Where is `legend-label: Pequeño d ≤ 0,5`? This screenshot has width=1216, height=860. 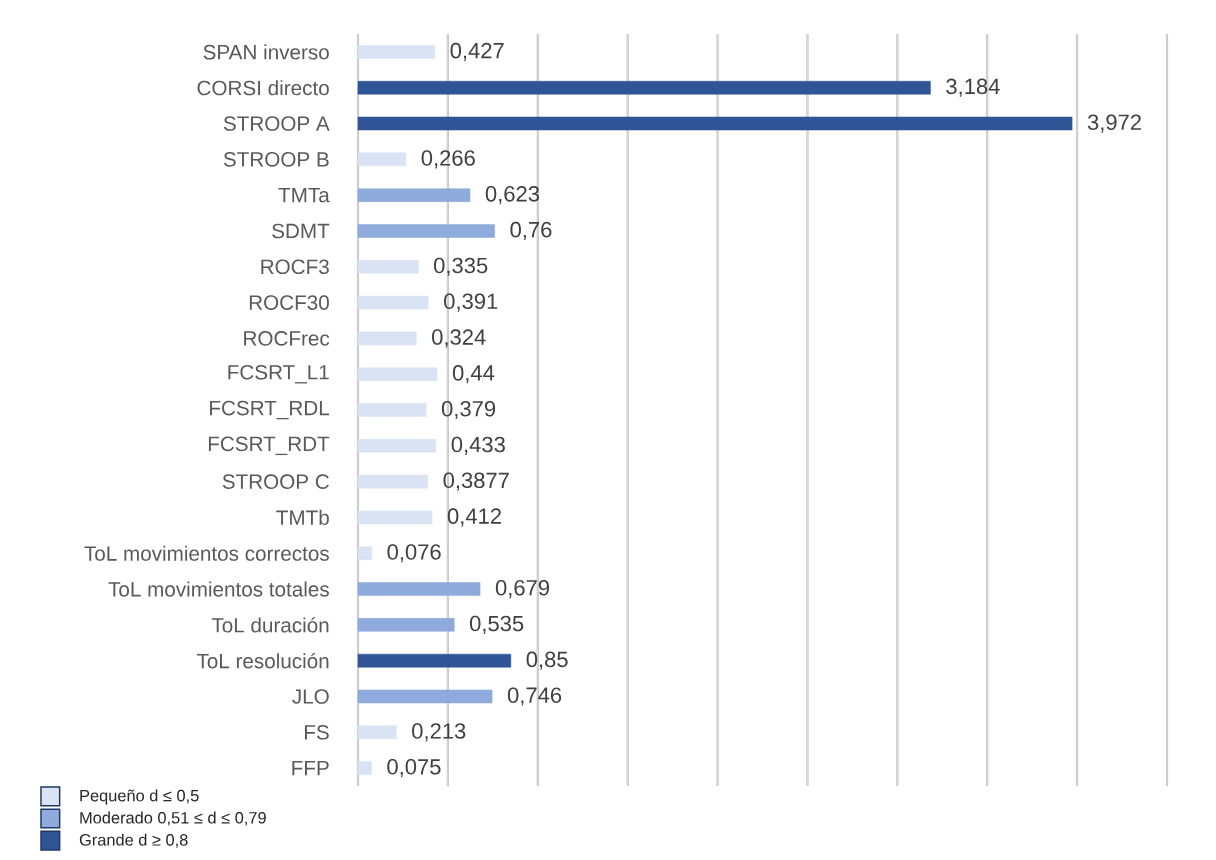 legend-label: Pequeño d ≤ 0,5 is located at coordinates (139, 797).